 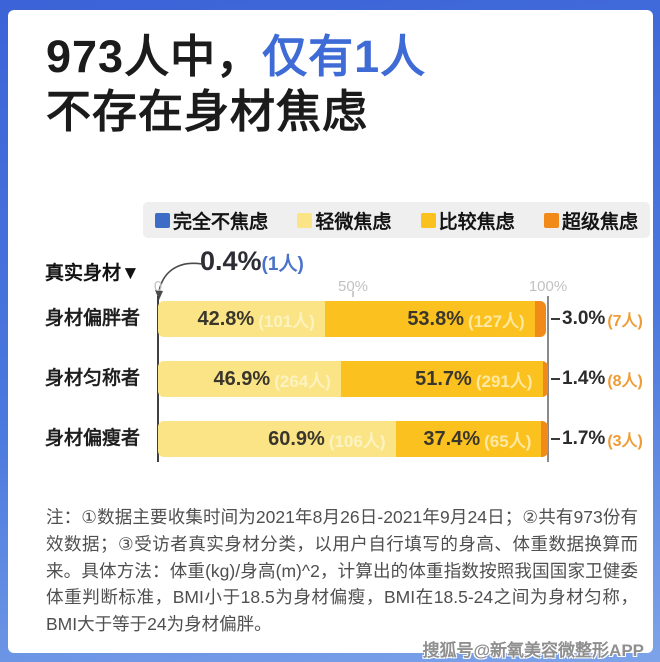 I want to click on outside-label: 1.7% (3人), so click(x=597, y=439).